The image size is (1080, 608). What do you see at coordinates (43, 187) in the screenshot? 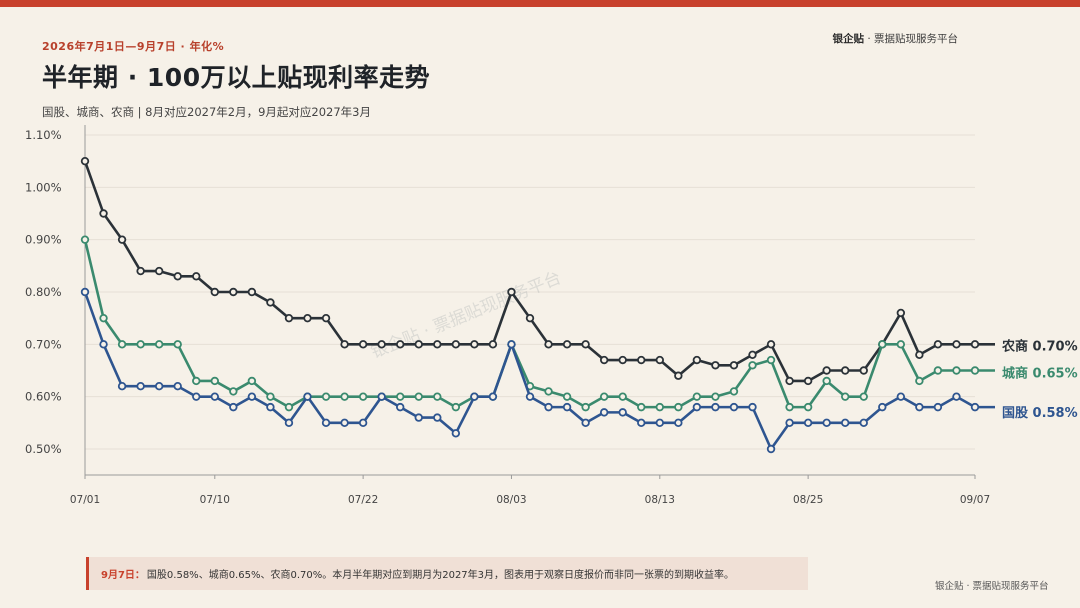
I see `y-tick-label: 1.00%` at bounding box center [43, 187].